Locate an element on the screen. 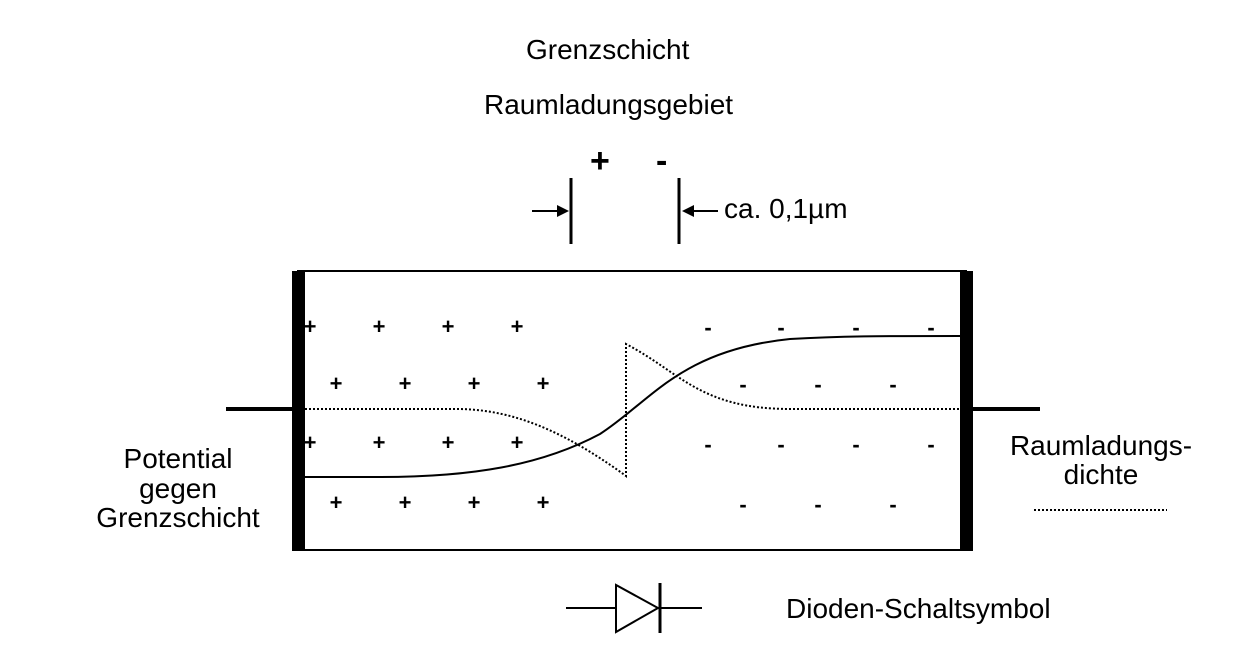  potential-curve is located at coordinates (633, 406).